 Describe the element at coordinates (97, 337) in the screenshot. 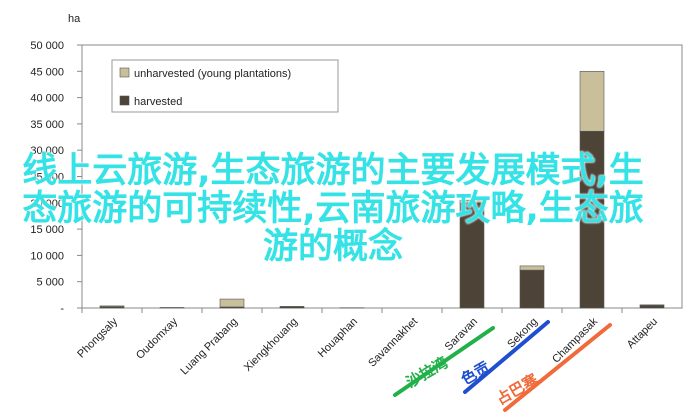

I see `x-tick-label: Phongsaly` at that location.